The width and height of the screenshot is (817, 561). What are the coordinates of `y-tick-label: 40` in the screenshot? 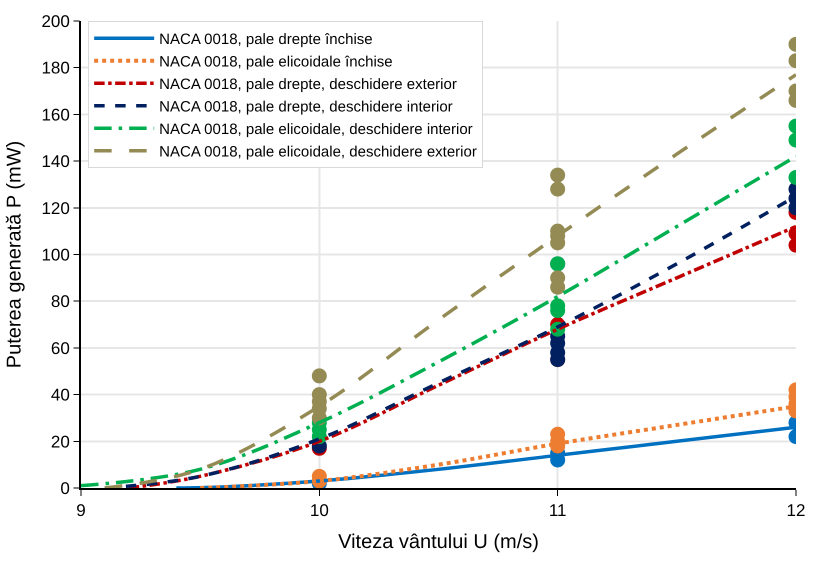 It's located at (60, 395).